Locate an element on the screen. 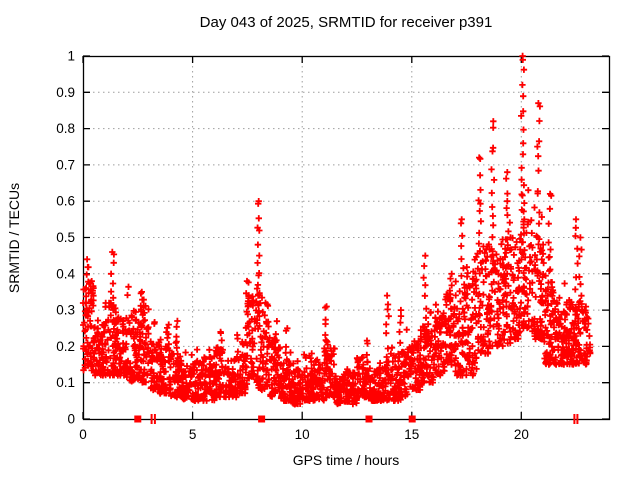  y-tick-label: 0.5 is located at coordinates (65, 237).